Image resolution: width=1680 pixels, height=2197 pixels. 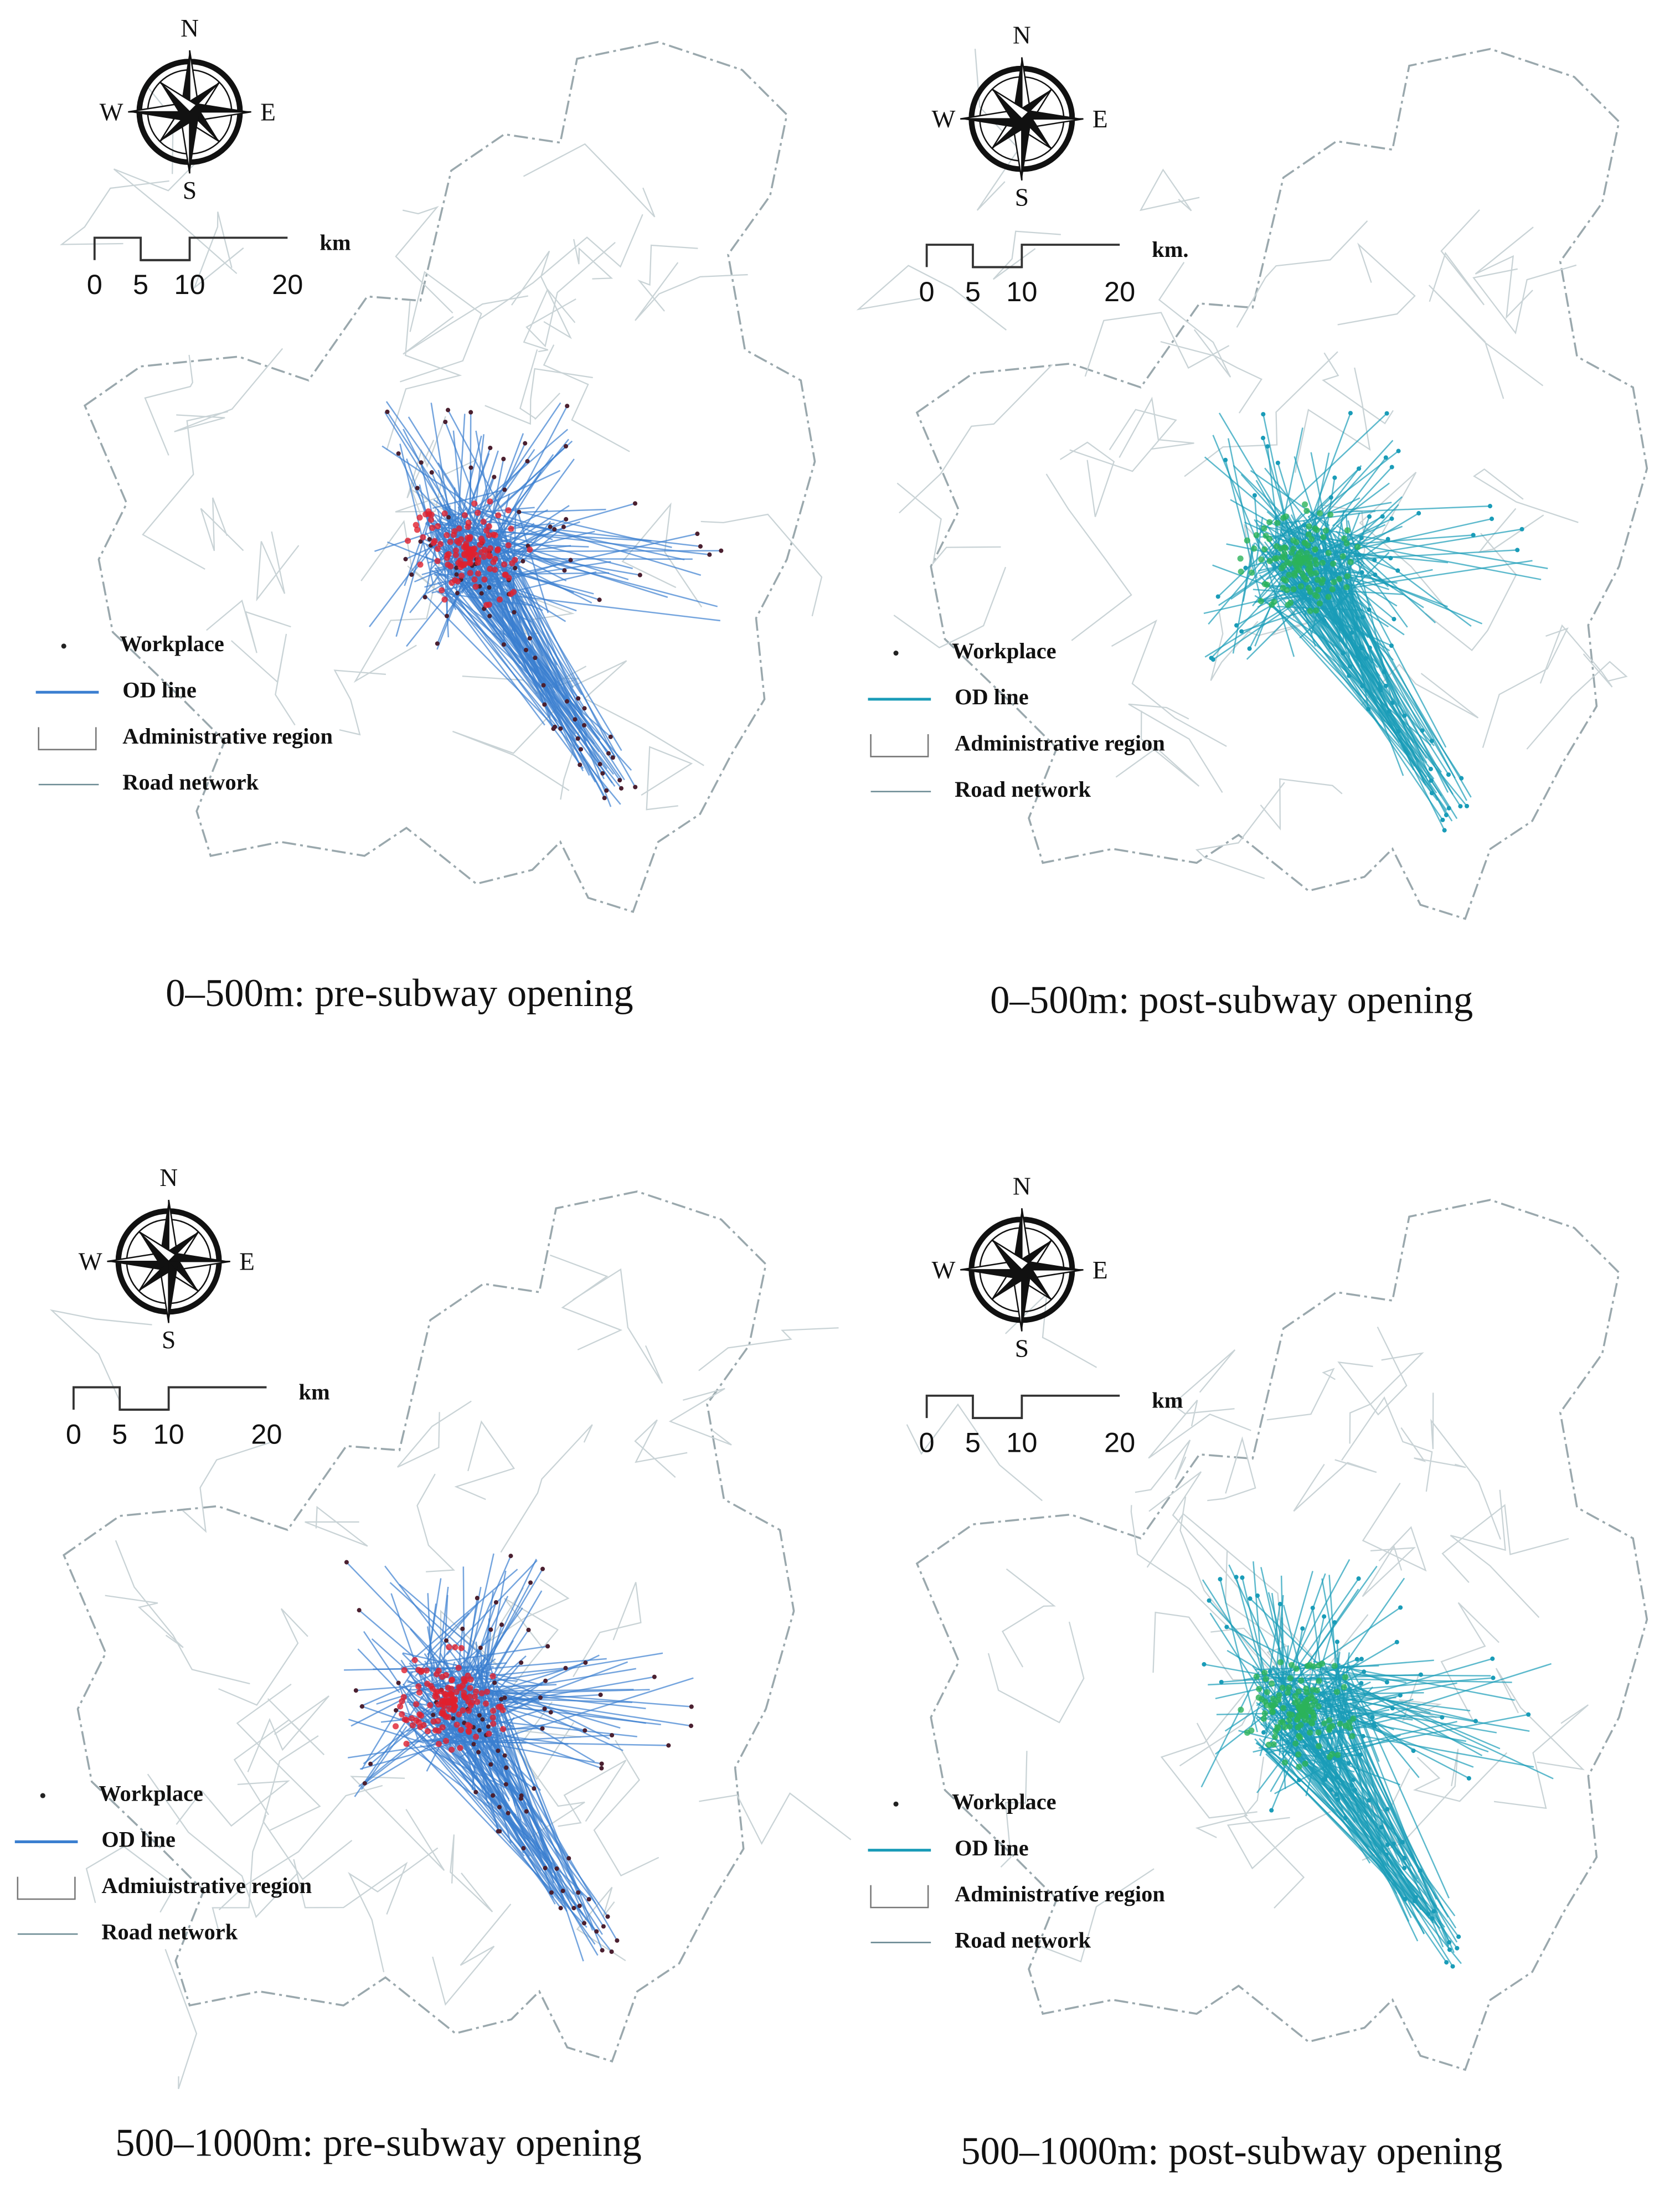 What do you see at coordinates (992, 696) in the screenshot?
I see `legend-label: OD line` at bounding box center [992, 696].